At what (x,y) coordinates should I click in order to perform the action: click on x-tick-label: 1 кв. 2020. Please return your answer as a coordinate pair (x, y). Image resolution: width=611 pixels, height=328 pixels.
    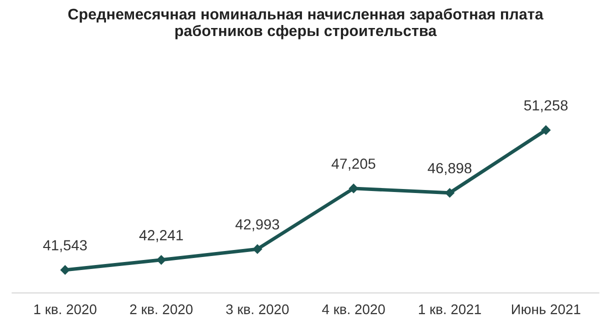
    Looking at the image, I should click on (65, 309).